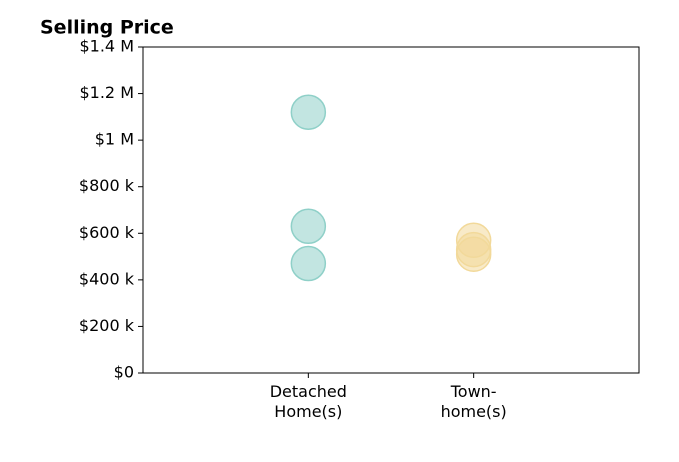 The image size is (679, 462). Describe the element at coordinates (106, 46) in the screenshot. I see `y-tick-label: $1.4 M` at that location.